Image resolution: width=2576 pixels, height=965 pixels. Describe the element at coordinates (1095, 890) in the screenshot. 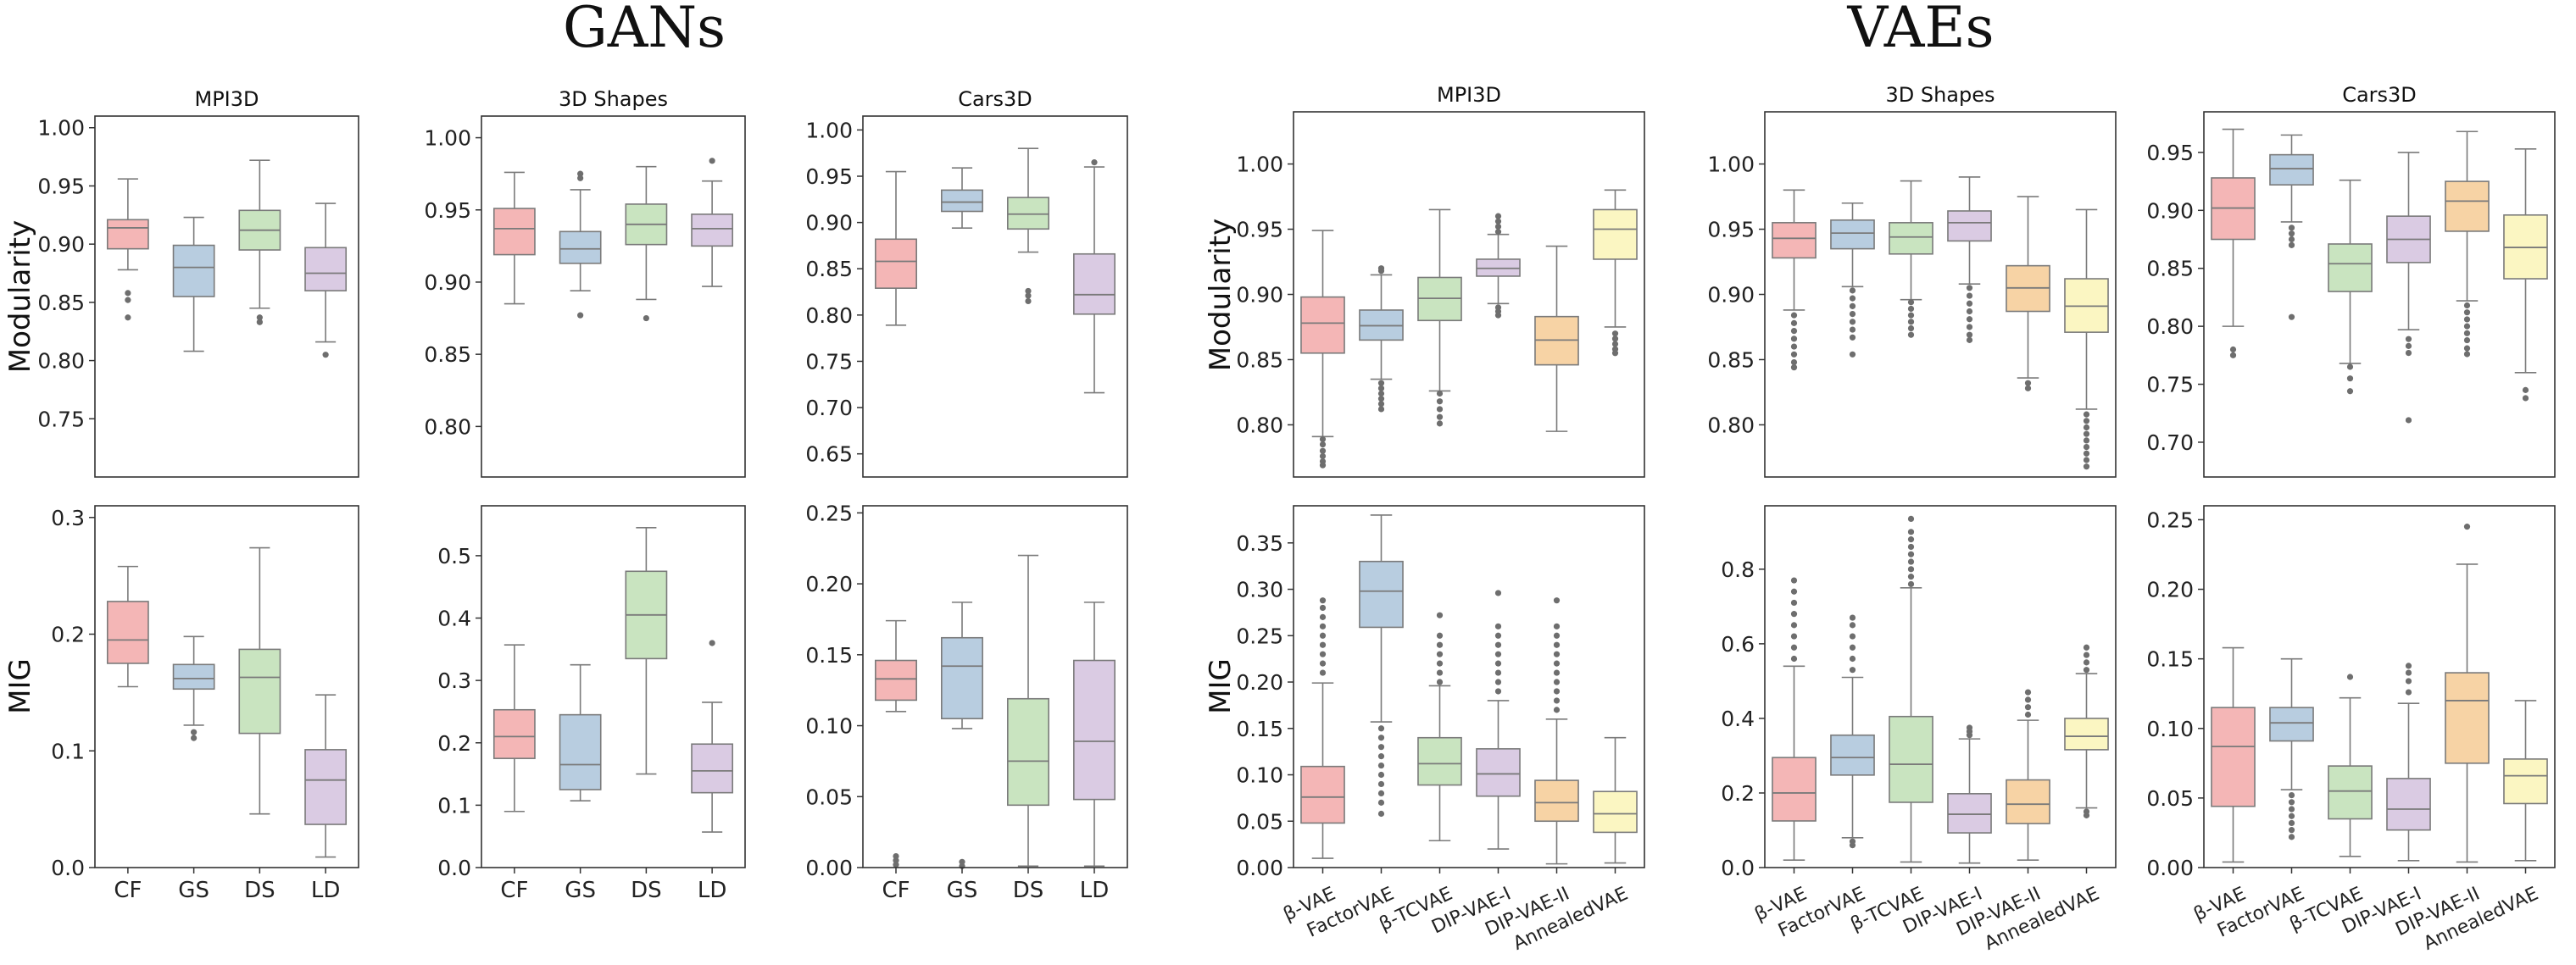

I see `x-tick-label: LD` at that location.